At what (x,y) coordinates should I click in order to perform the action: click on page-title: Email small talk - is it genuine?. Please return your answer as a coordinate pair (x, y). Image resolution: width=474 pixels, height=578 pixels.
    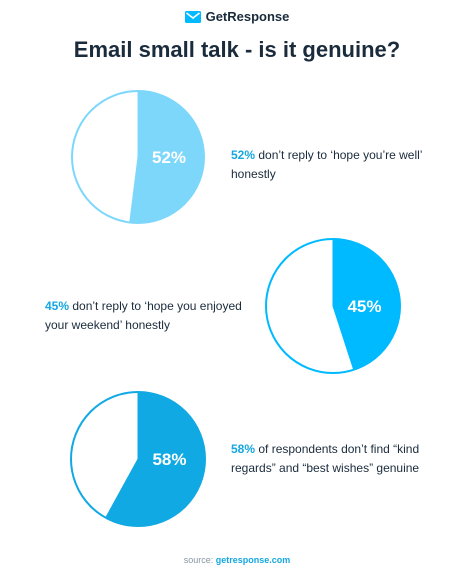
    Looking at the image, I should click on (237, 49).